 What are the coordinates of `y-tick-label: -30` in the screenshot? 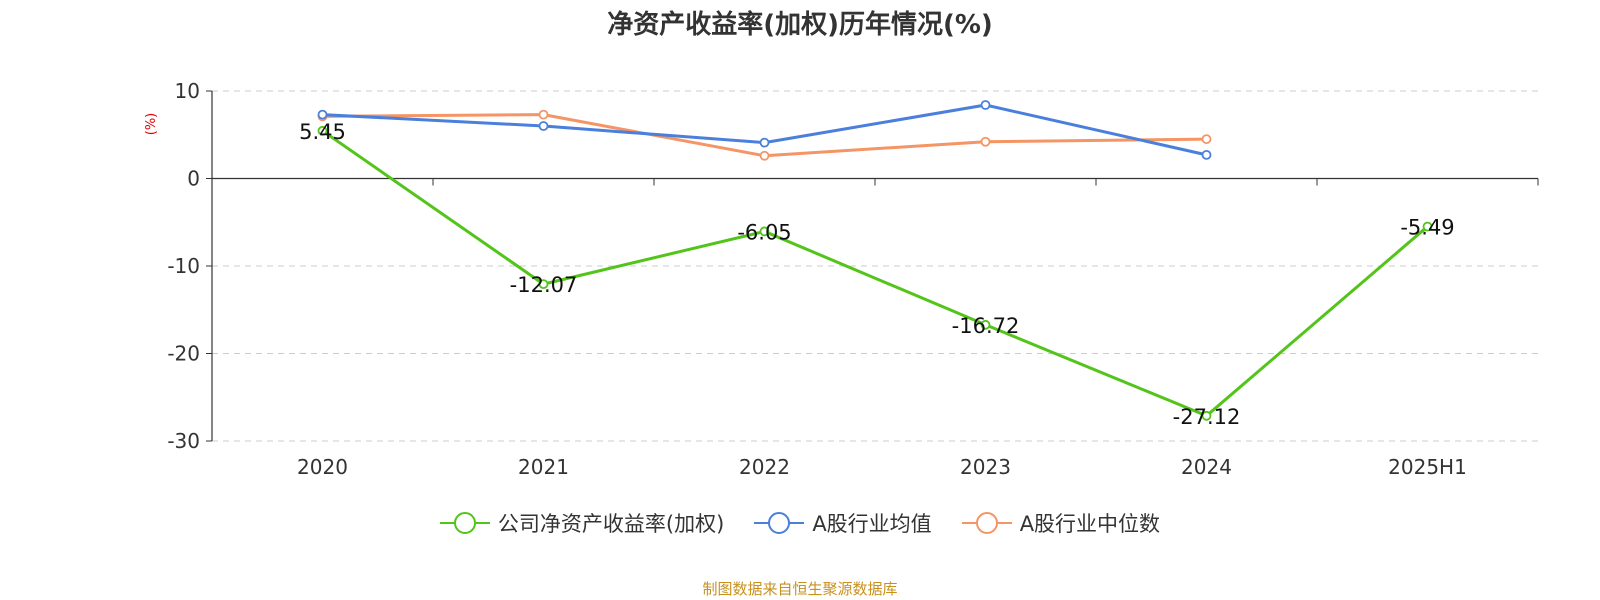 It's located at (183, 441).